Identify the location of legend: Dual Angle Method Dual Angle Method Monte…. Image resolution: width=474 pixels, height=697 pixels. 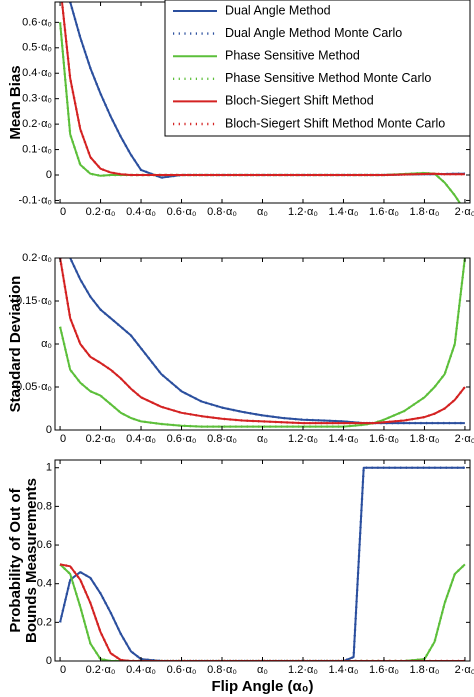
(317, 68).